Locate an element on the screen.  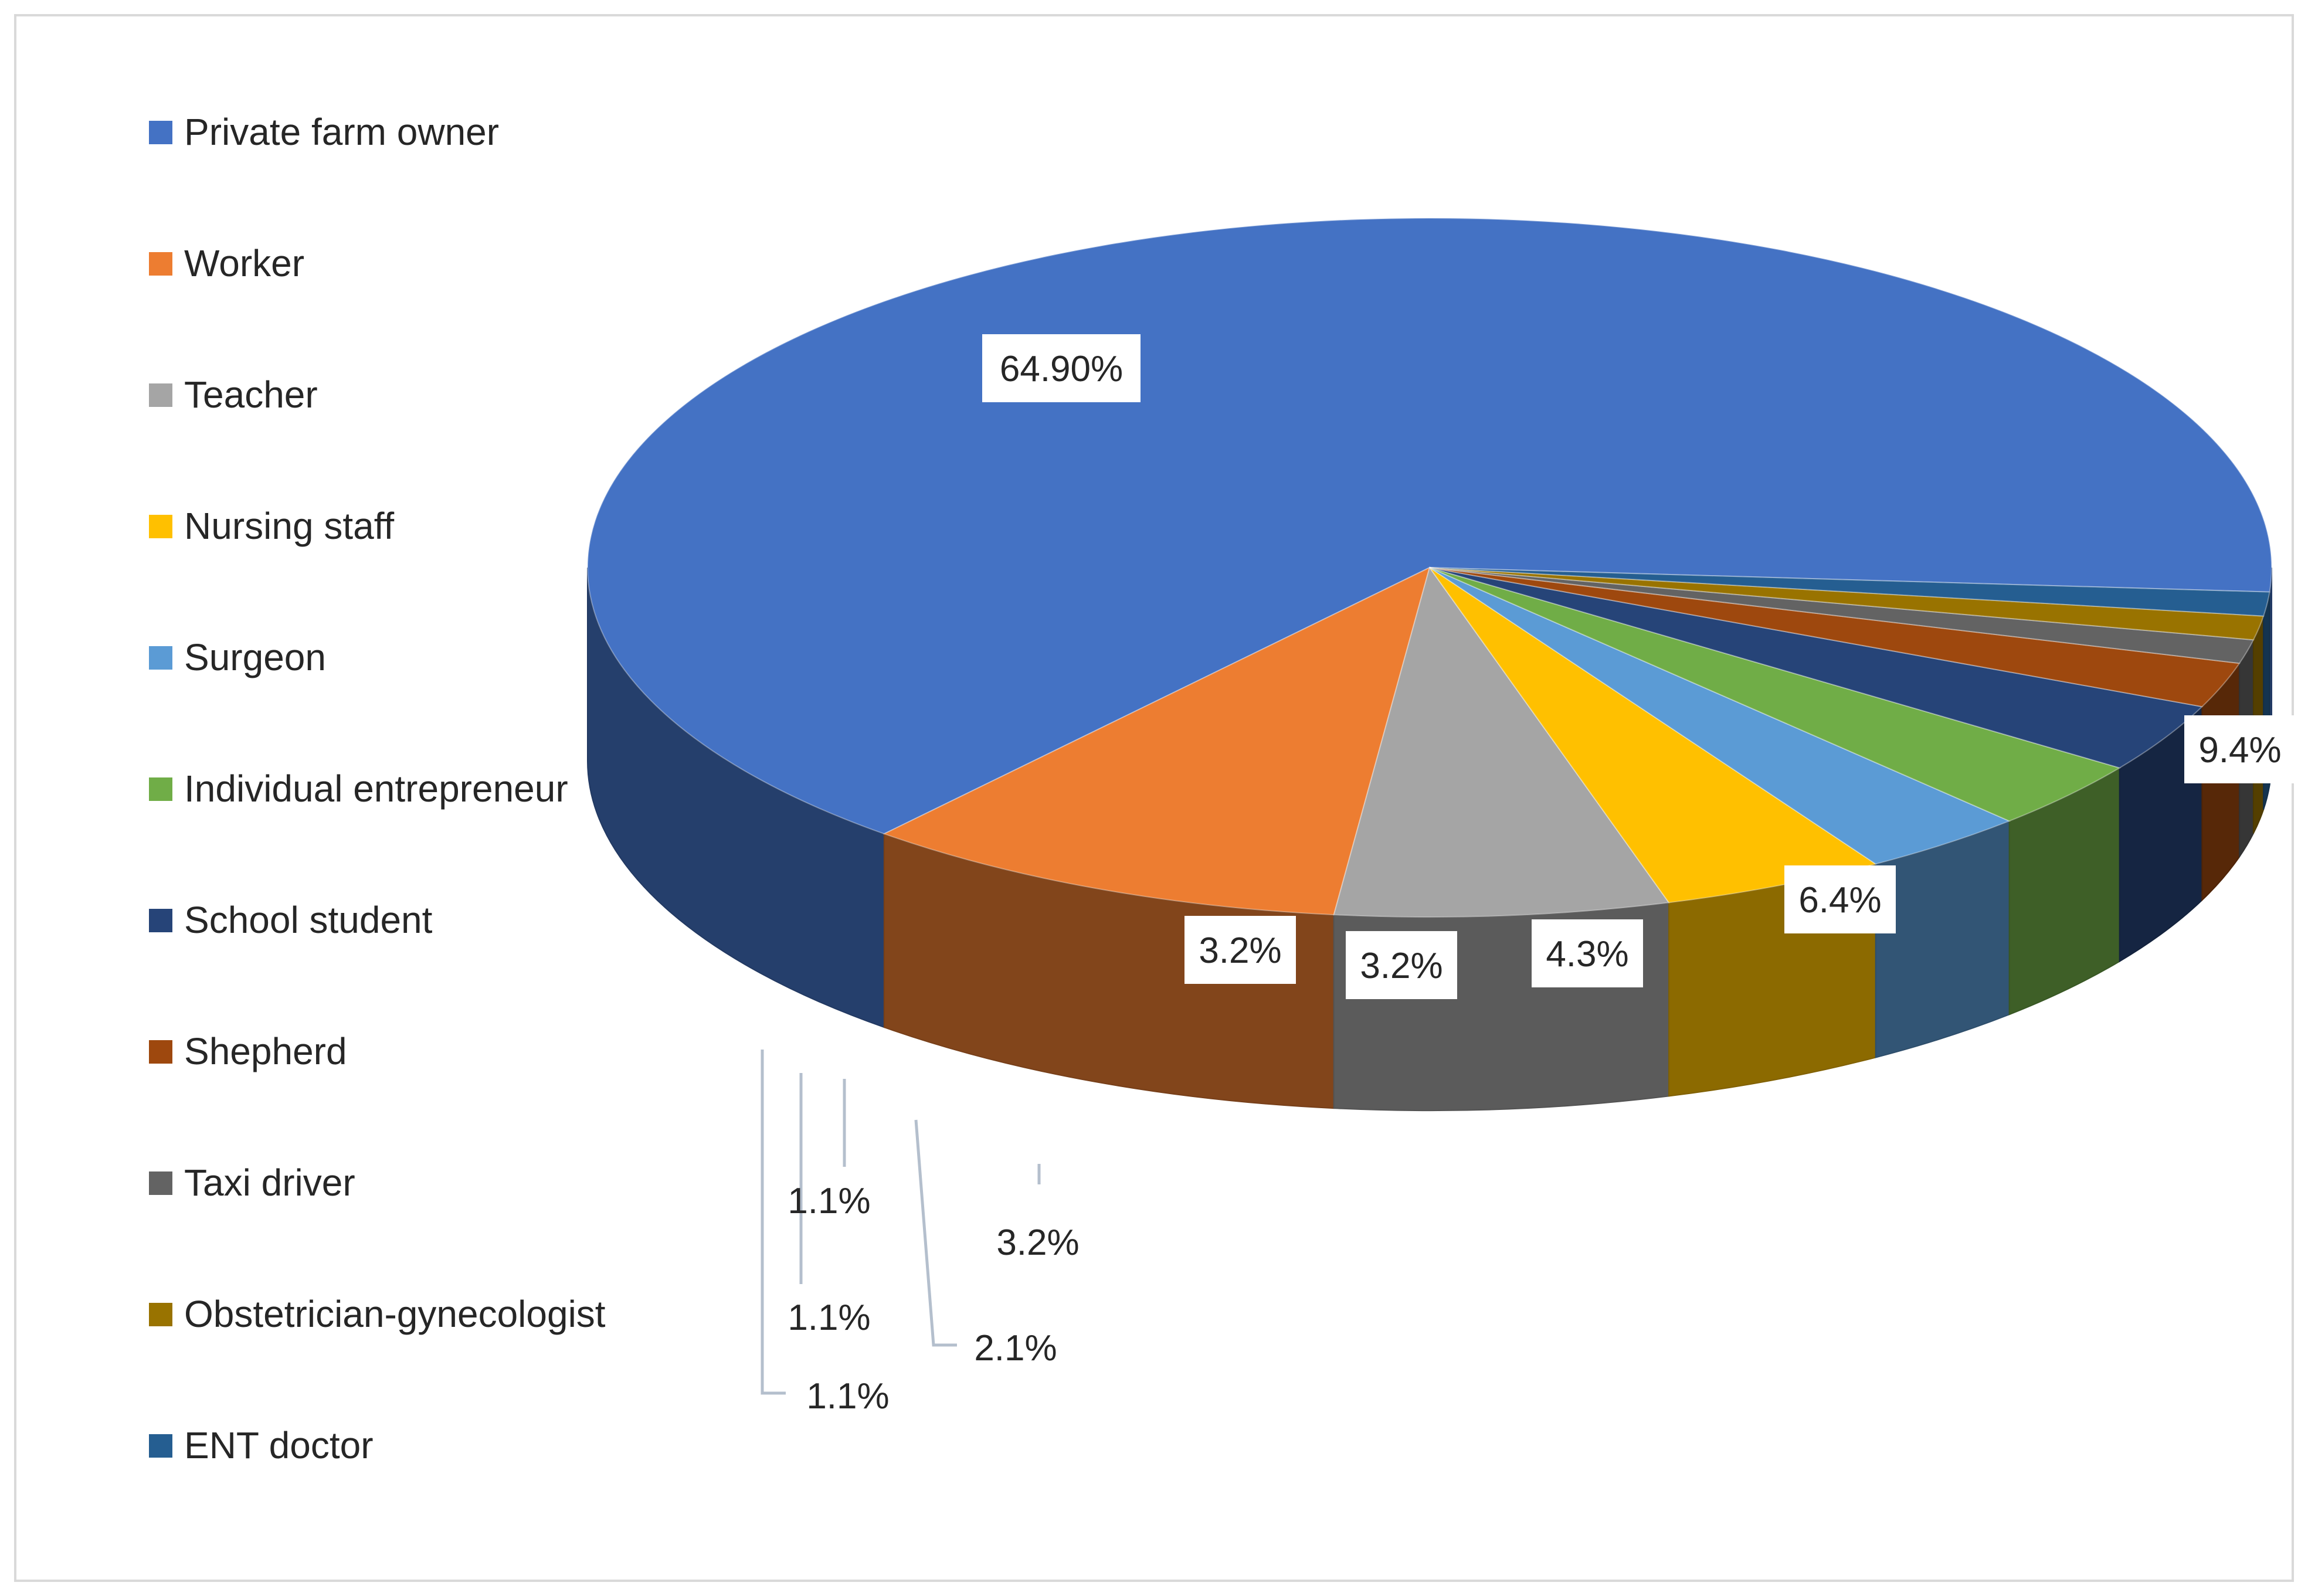
data-label-obstetrician-gynecologist: 1.1% is located at coordinates (829, 1318).